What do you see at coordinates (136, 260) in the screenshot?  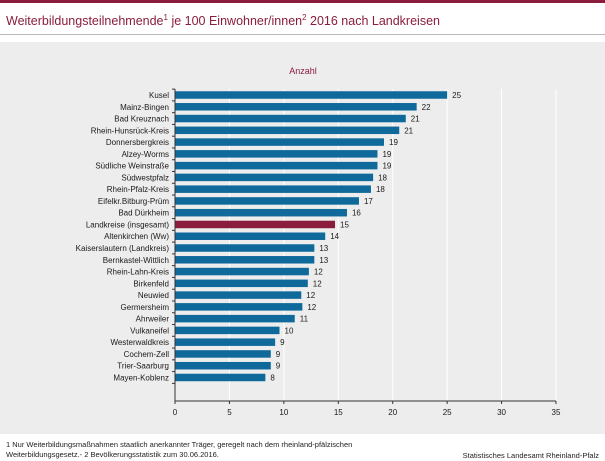 I see `category-label: Bernkastel-Wittlich` at bounding box center [136, 260].